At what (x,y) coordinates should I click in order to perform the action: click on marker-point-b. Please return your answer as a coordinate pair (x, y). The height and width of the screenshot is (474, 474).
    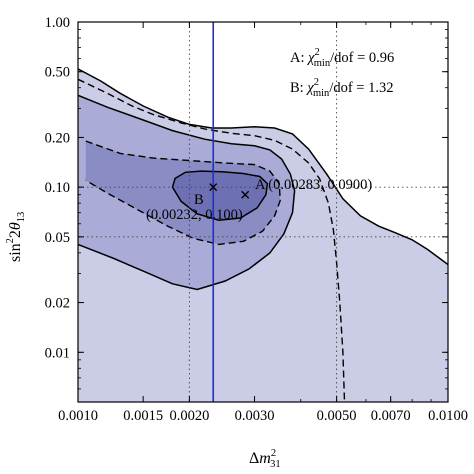
    Looking at the image, I should click on (213, 187).